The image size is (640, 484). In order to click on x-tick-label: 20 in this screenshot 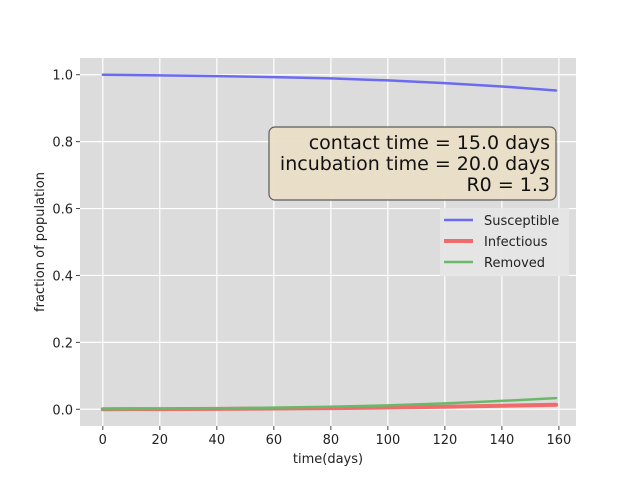, I will do `click(160, 440)`.